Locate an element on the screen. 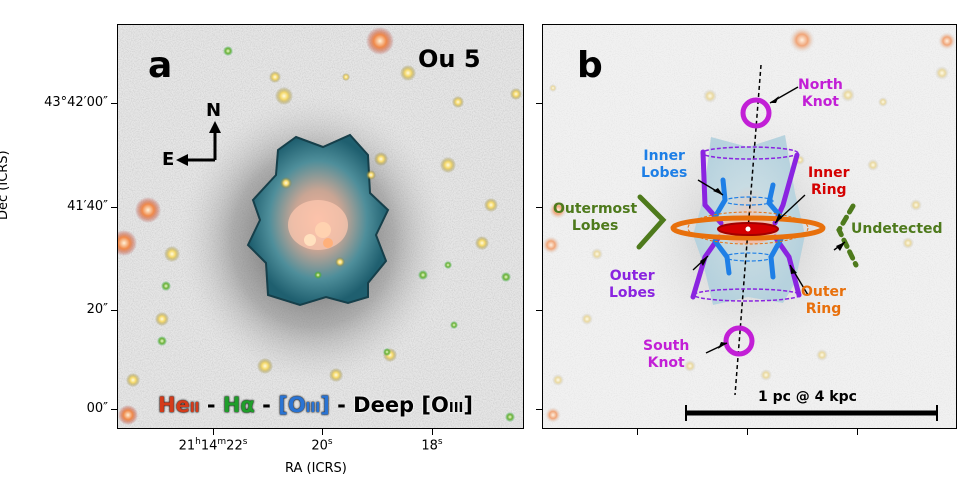  y-tick-label: 00″ is located at coordinates (97, 408).